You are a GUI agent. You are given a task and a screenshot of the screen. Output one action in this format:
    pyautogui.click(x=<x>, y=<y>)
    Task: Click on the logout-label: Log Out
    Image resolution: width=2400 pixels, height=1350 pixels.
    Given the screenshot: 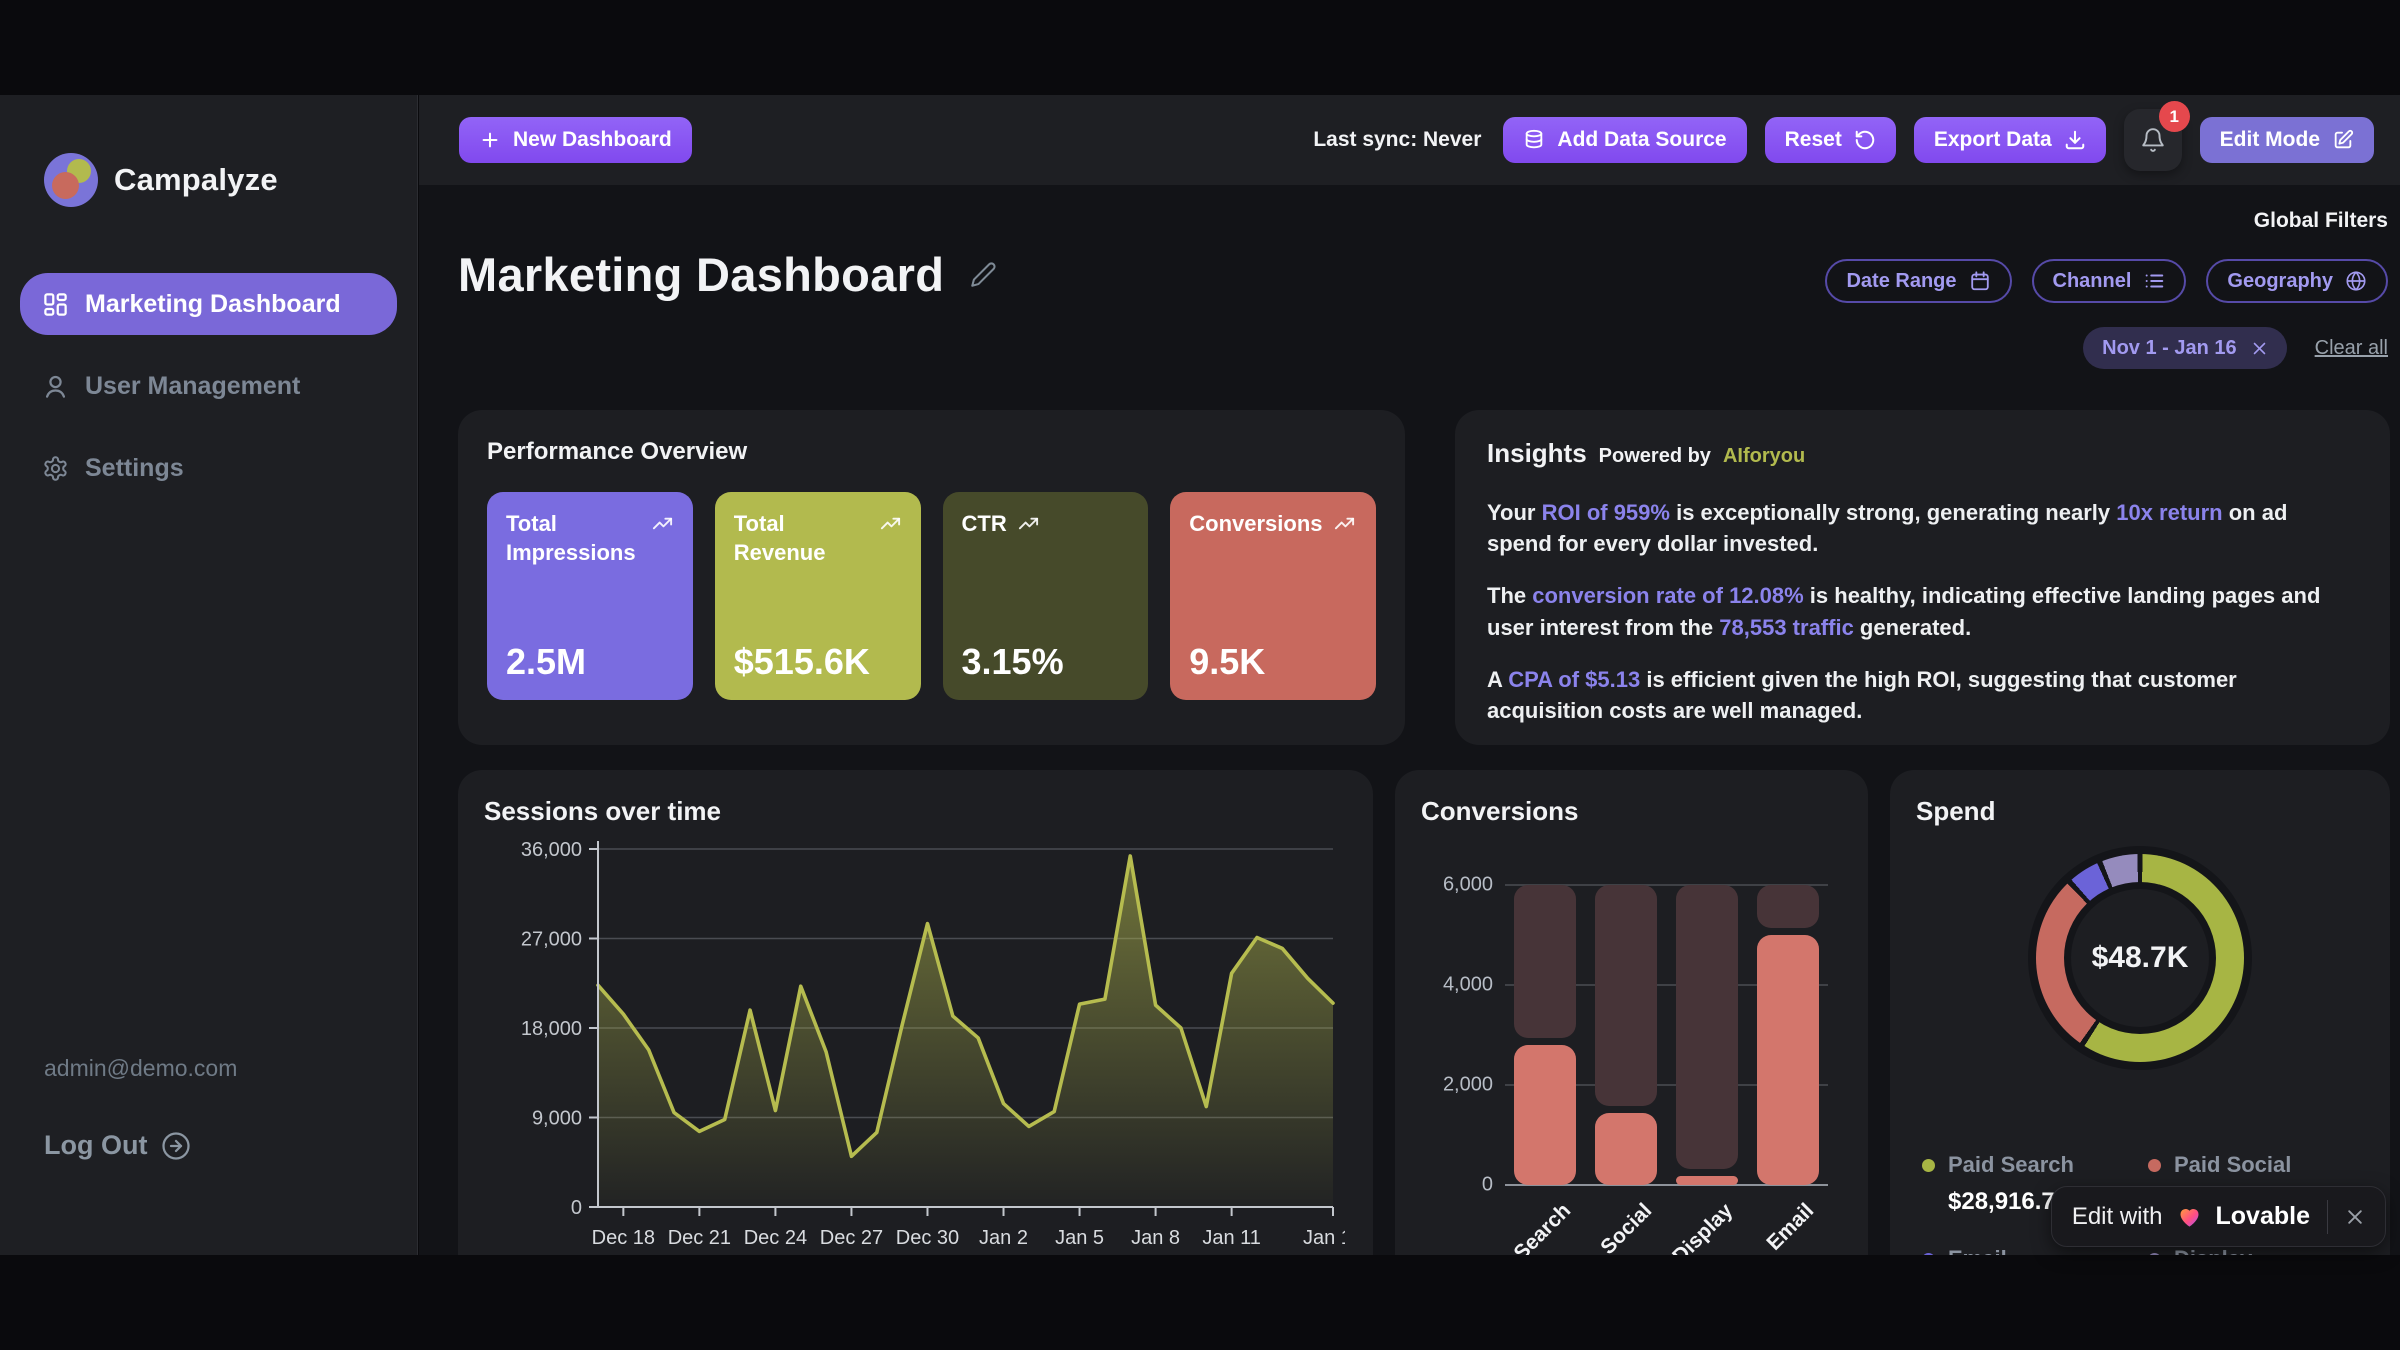 What is the action you would take?
    pyautogui.click(x=96, y=1145)
    